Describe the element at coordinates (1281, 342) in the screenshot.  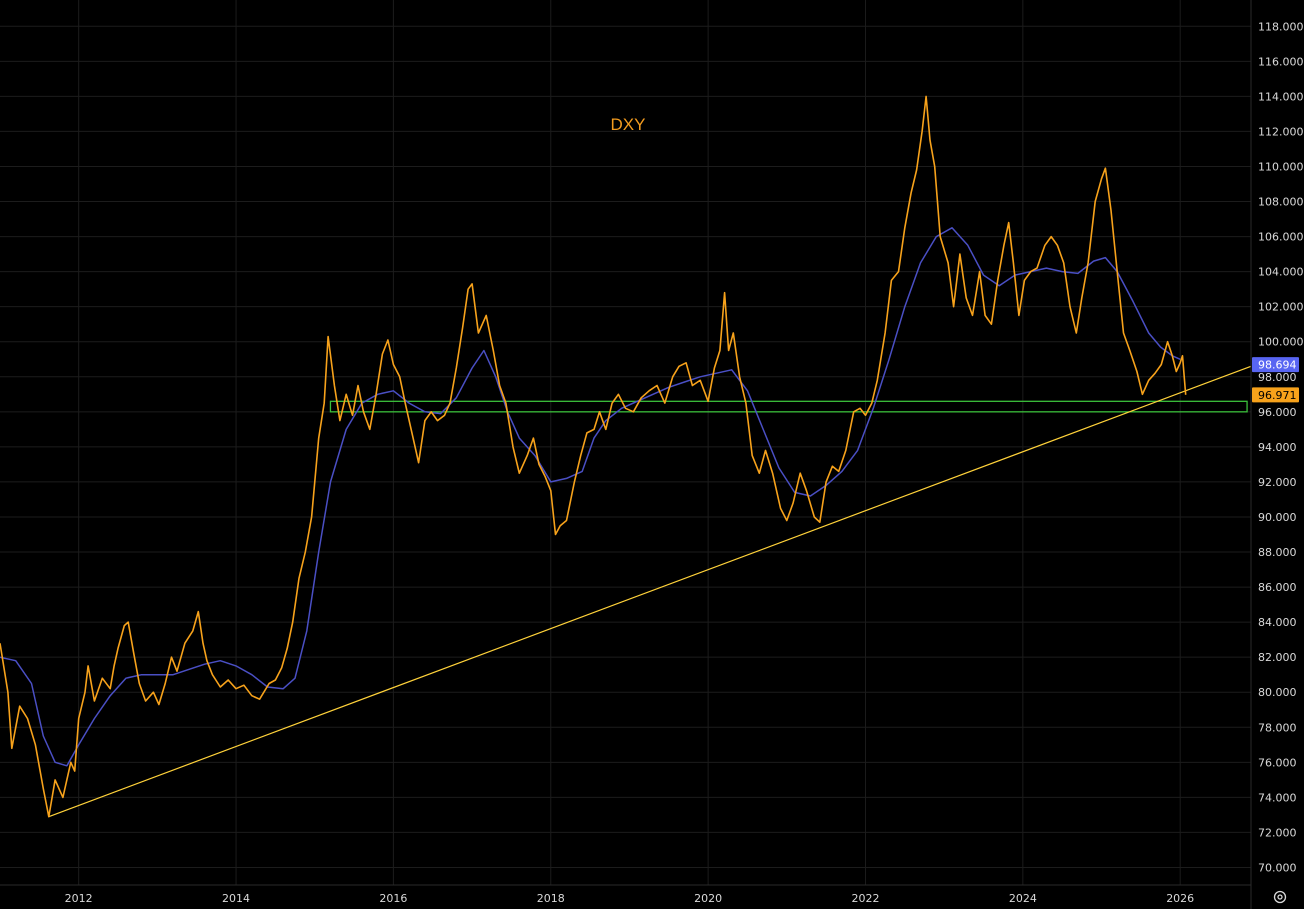
I see `y-tick-label: 100.000` at that location.